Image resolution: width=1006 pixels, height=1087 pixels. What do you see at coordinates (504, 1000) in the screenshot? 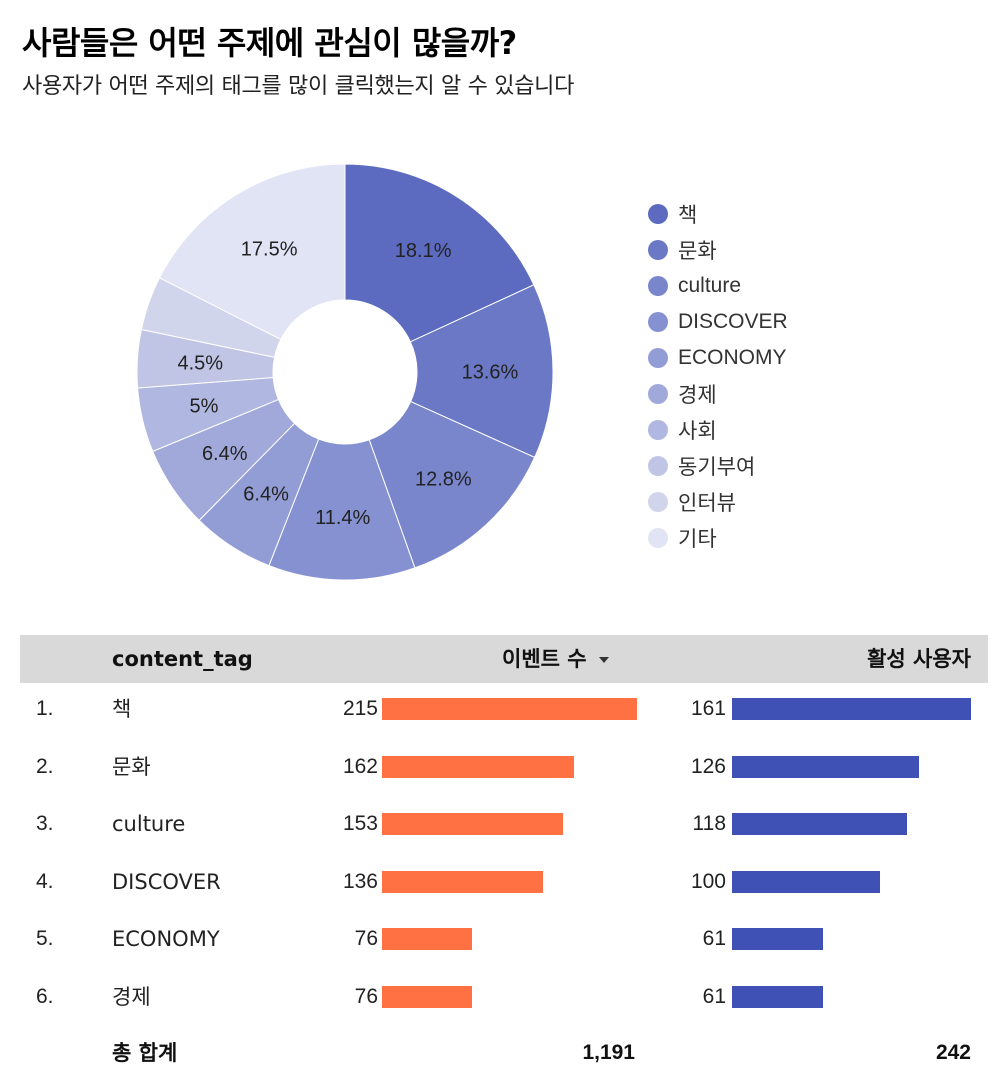
I see `table-row: 6. 경제 76 61` at bounding box center [504, 1000].